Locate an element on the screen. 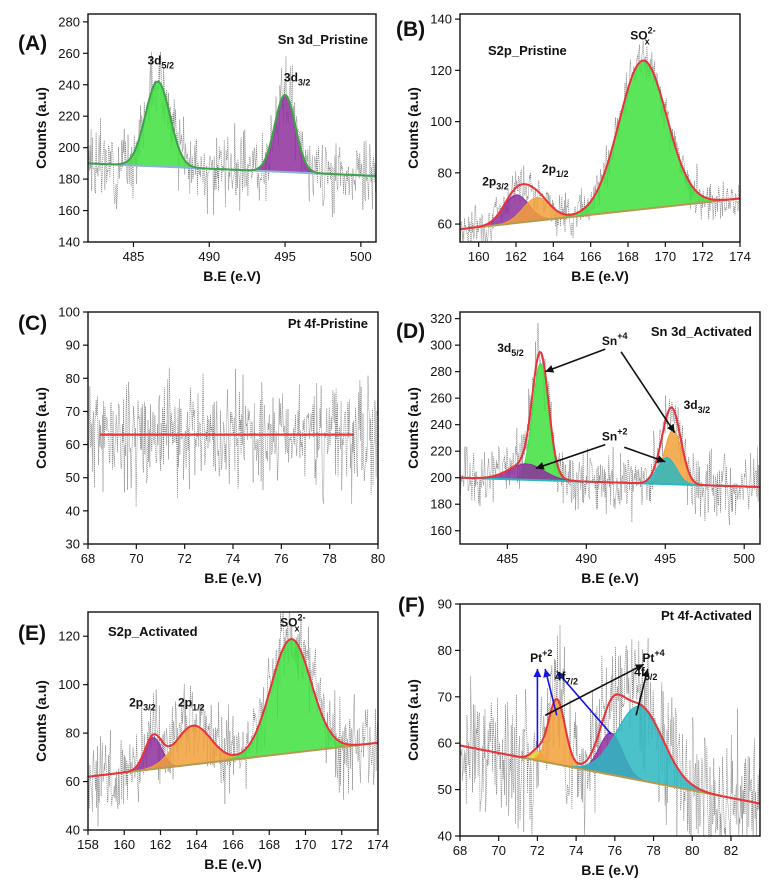 Image resolution: width=769 pixels, height=893 pixels. x-tick-label: 68 is located at coordinates (460, 850).